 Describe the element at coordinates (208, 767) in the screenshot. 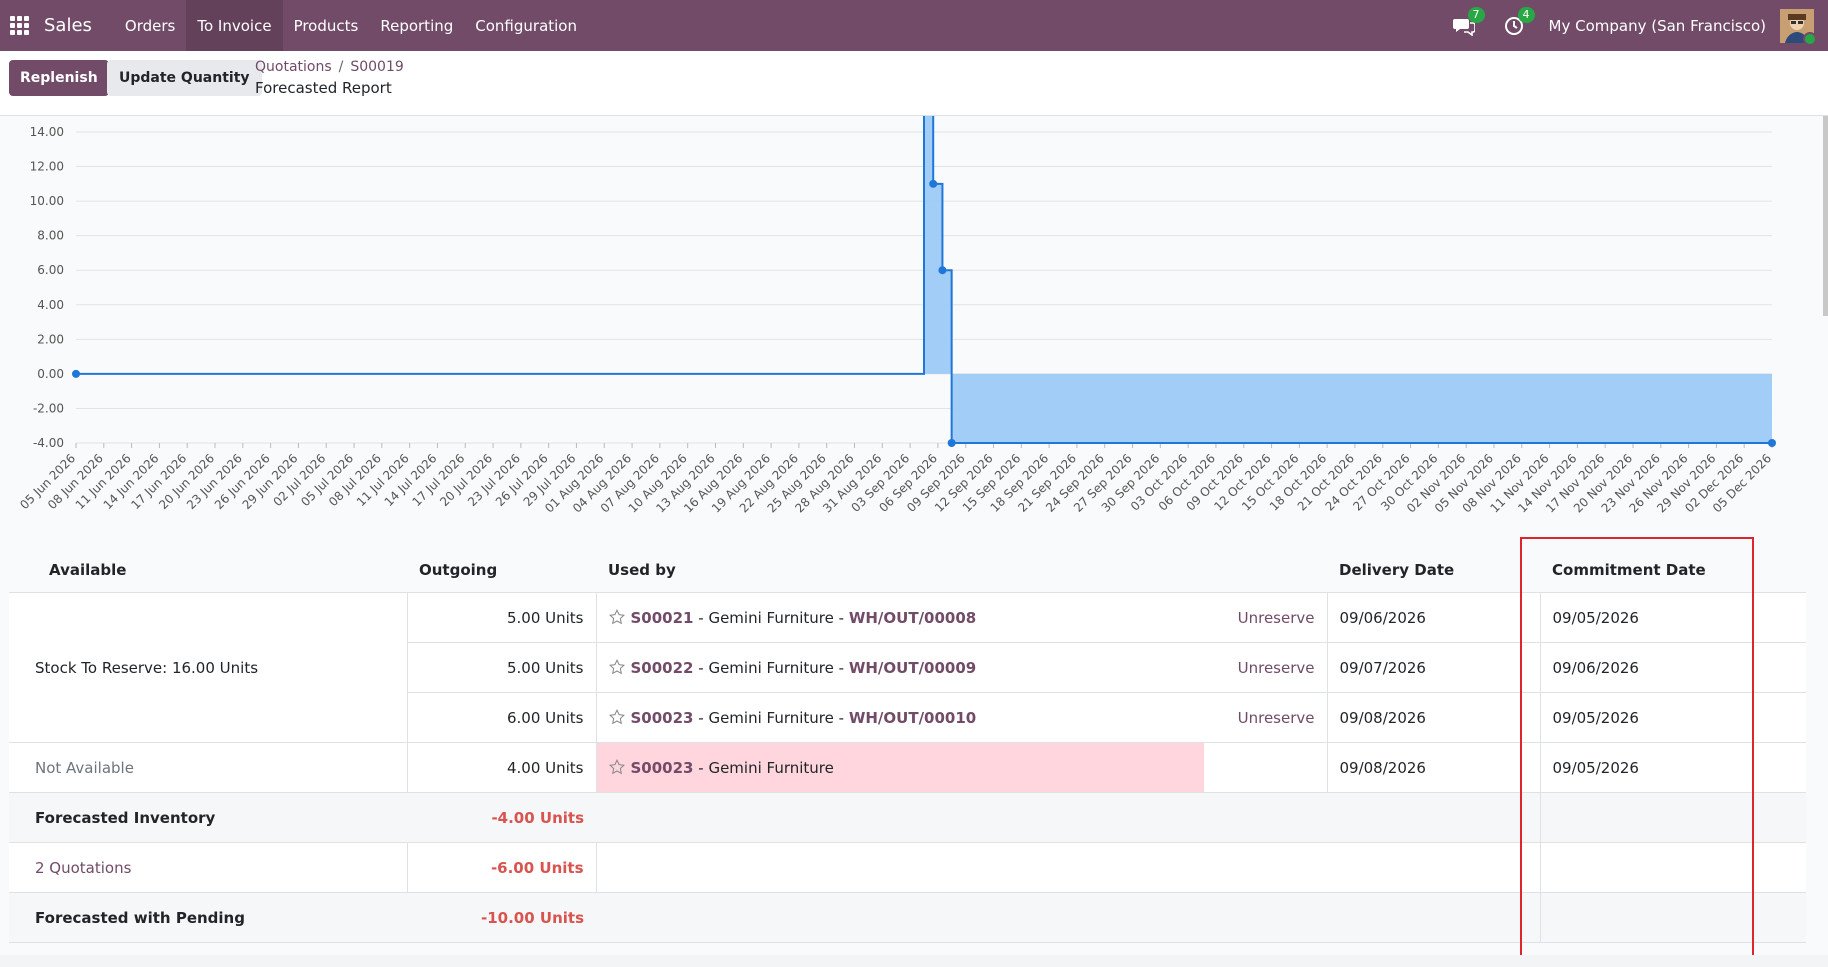

I see `not-available-label: Not Available` at that location.